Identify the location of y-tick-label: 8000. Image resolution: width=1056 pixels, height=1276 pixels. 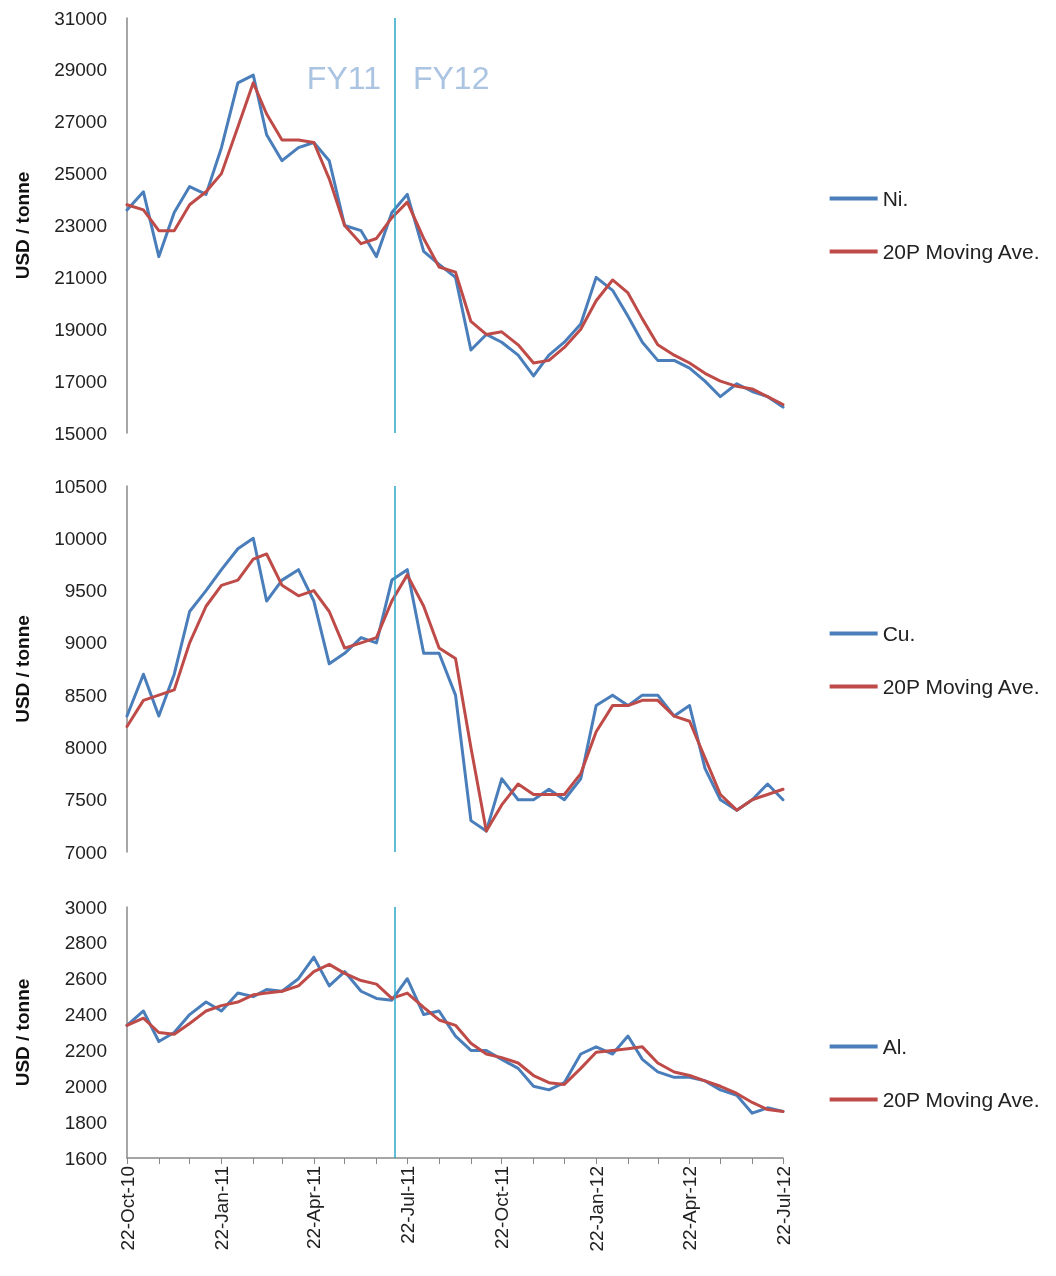
(85, 747).